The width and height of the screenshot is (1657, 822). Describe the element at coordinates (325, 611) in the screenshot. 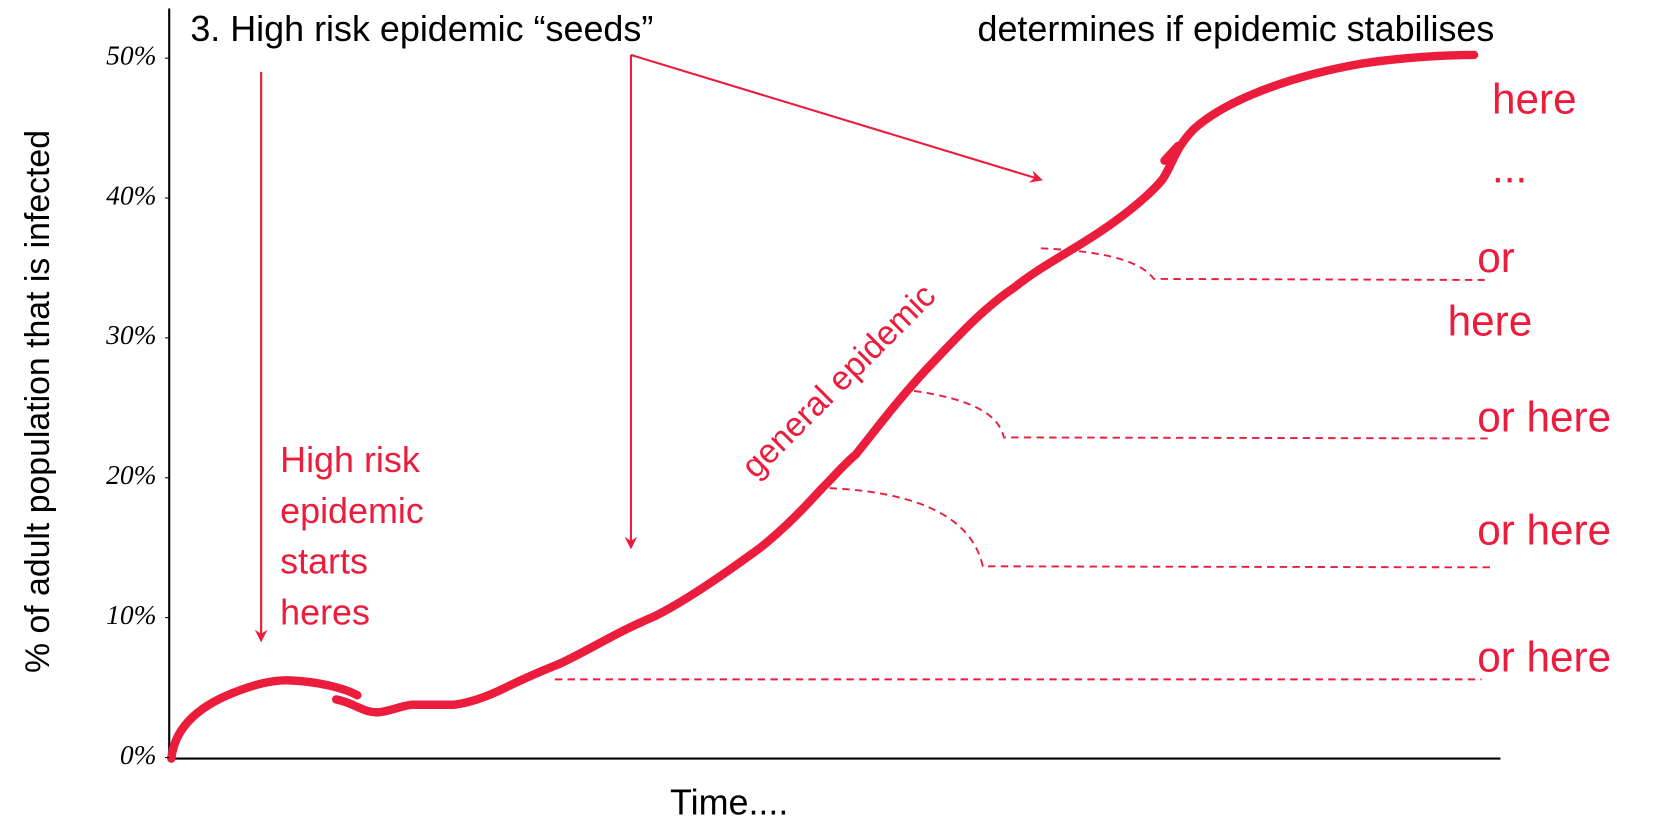

I see `annotation: heres` at that location.